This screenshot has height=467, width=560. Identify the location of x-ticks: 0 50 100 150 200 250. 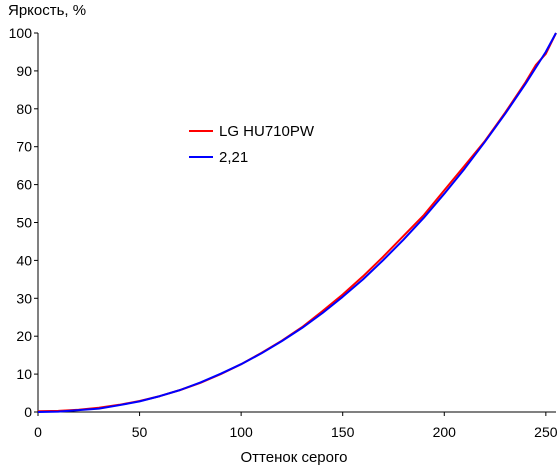
(296, 426).